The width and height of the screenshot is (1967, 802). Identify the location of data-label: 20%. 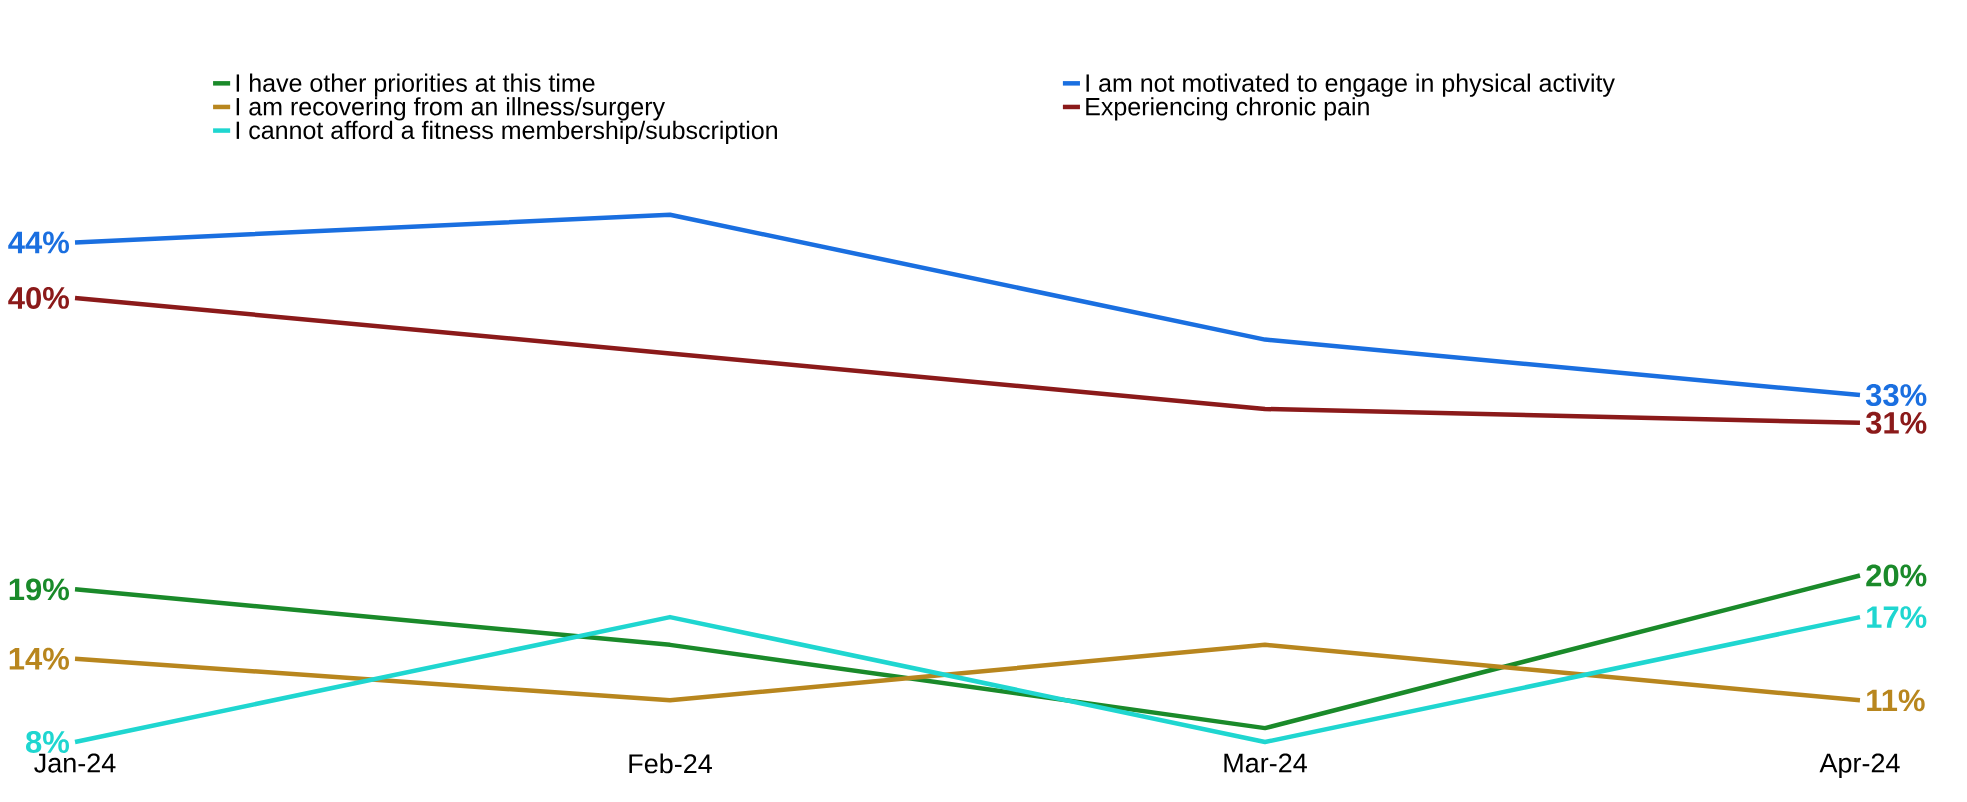
(1896, 575).